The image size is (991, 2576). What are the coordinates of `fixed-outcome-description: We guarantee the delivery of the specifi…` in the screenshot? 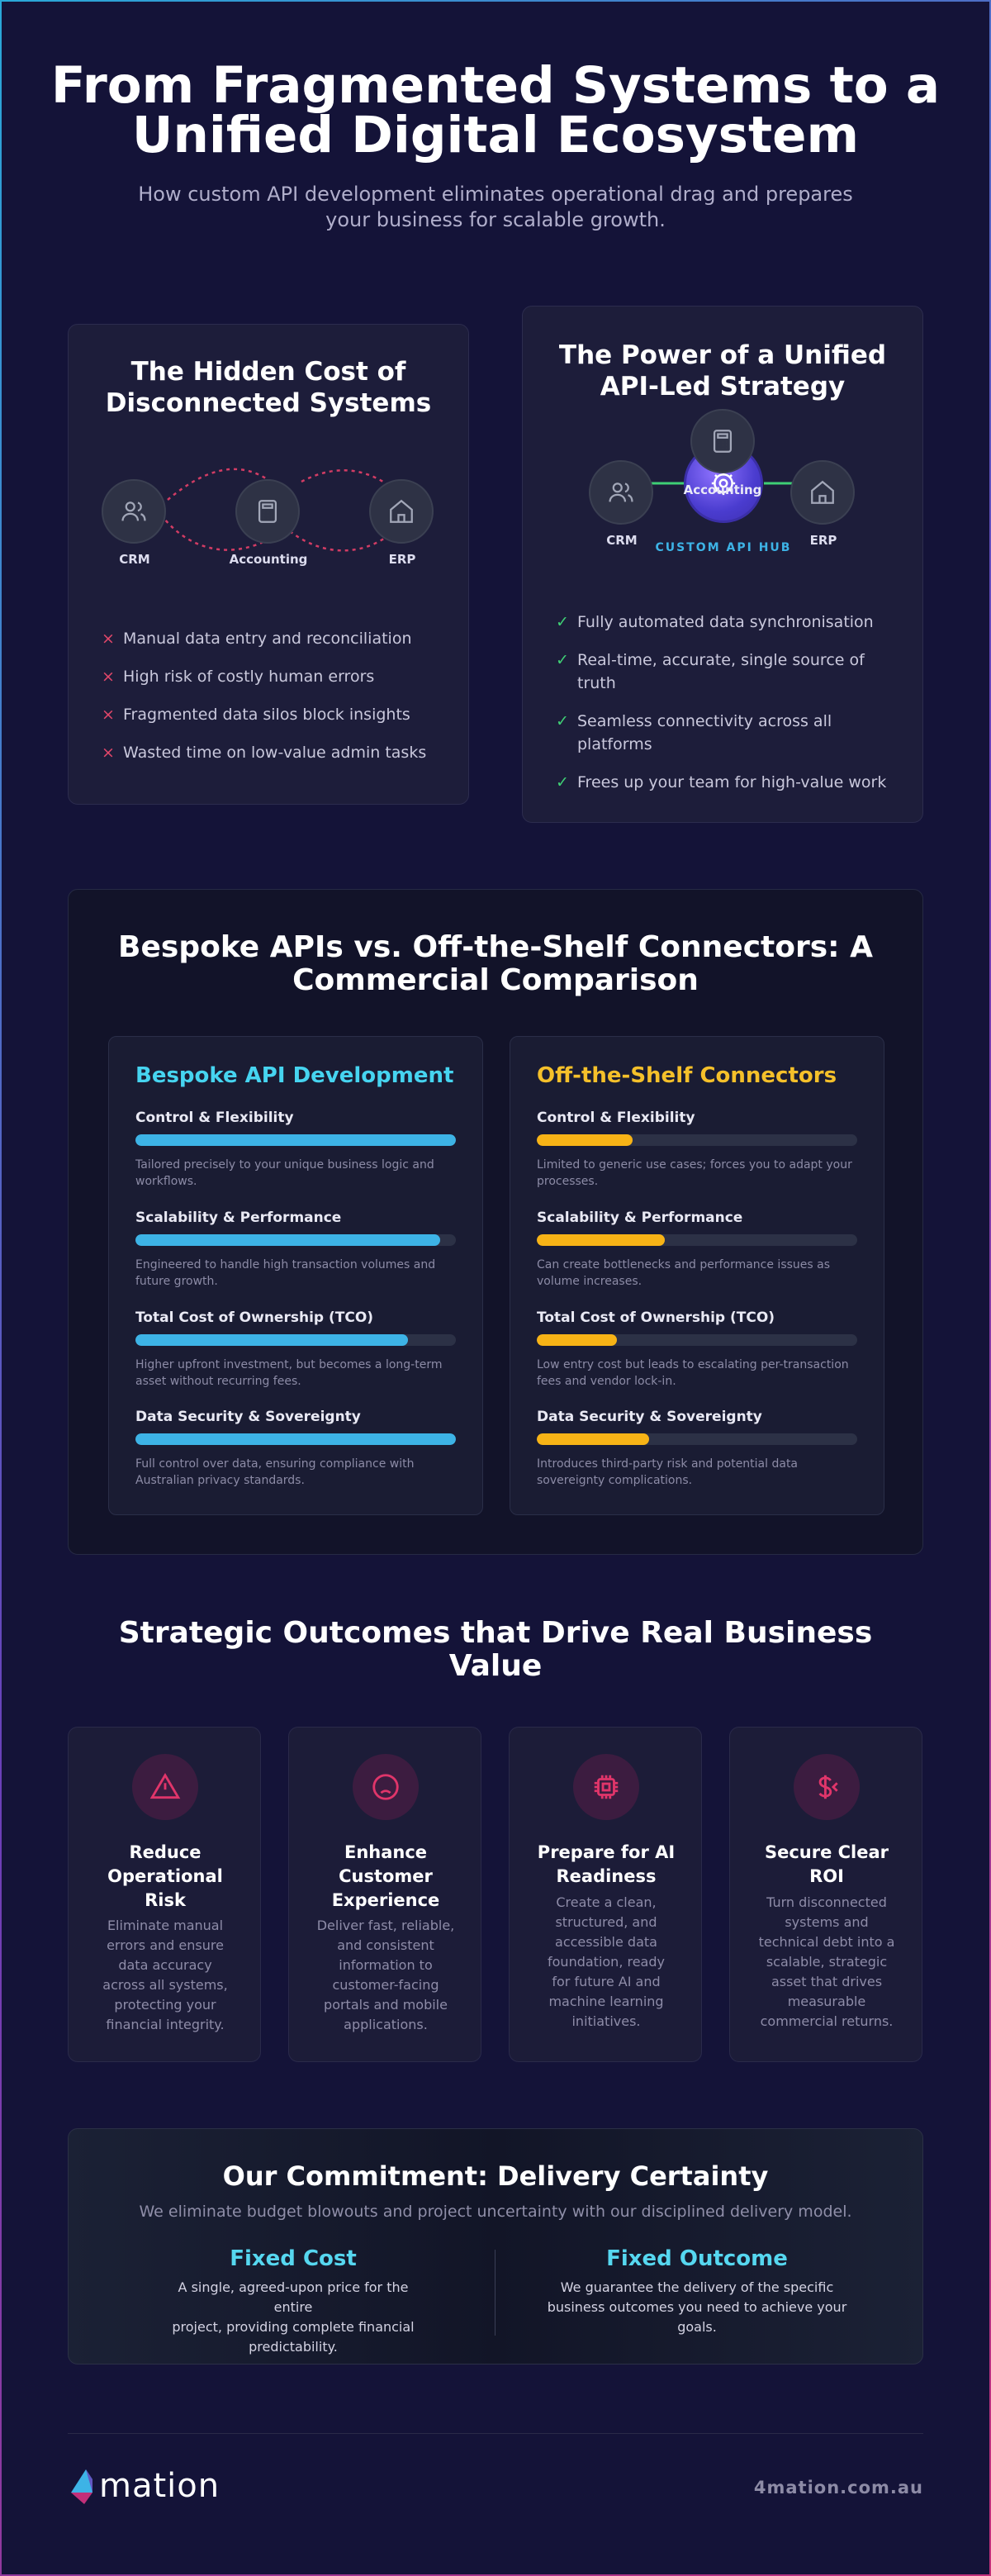 It's located at (697, 2307).